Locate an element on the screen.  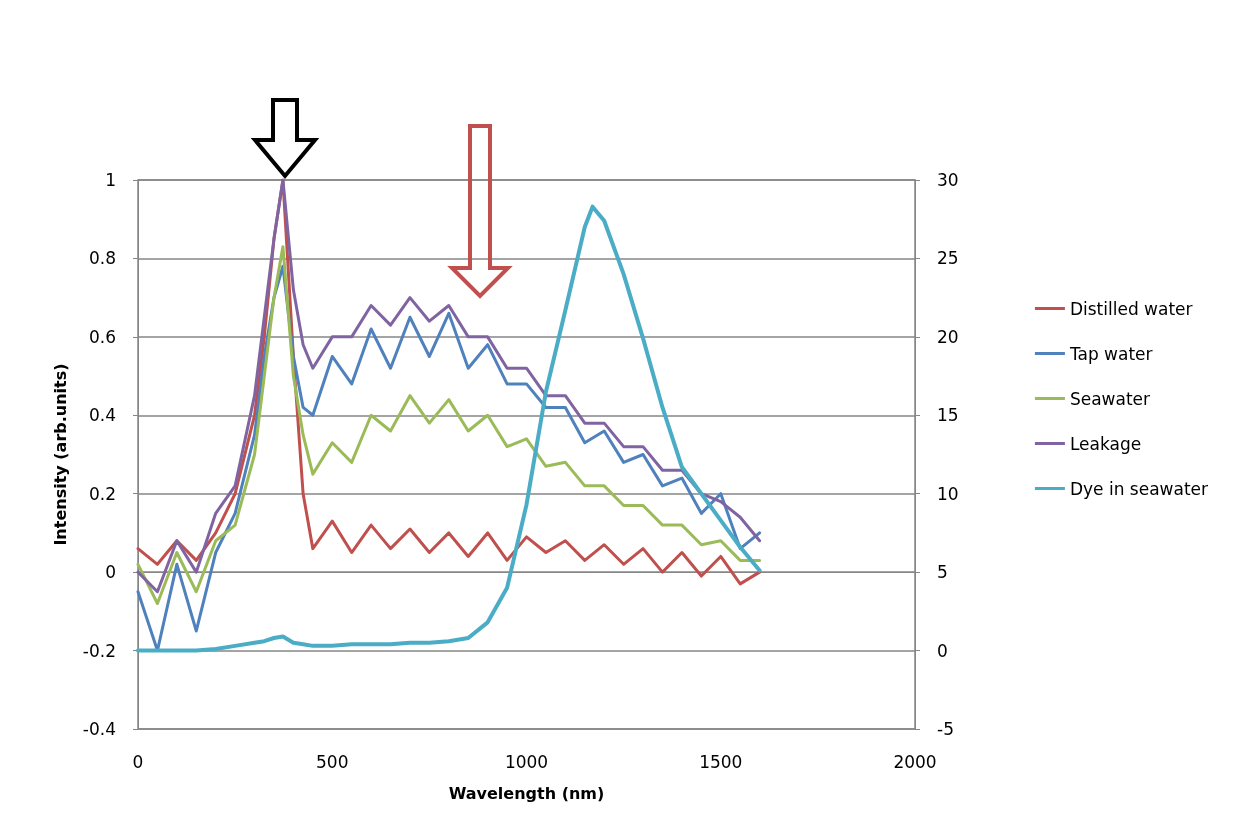
x-tick-label: 2000 is located at coordinates (915, 761).